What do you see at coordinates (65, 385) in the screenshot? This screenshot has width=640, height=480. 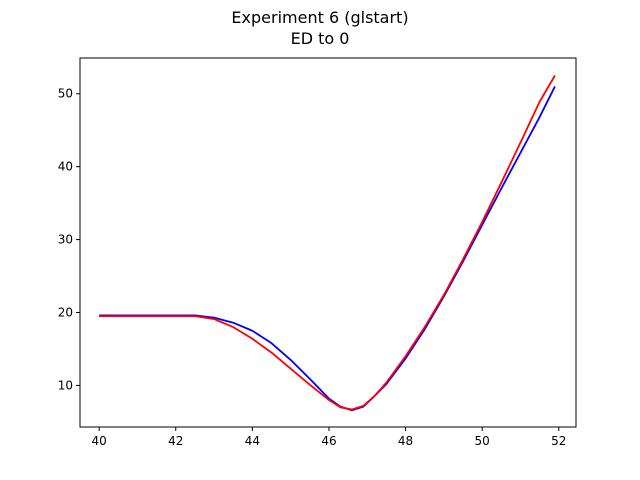 I see `y-tick-label: 10` at bounding box center [65, 385].